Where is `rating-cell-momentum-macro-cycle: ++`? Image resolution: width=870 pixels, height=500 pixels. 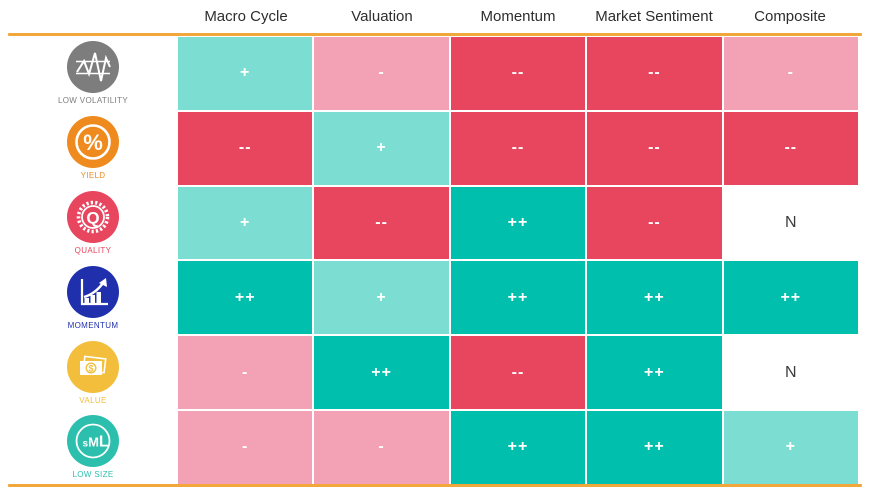 rating-cell-momentum-macro-cycle: ++ is located at coordinates (245, 298).